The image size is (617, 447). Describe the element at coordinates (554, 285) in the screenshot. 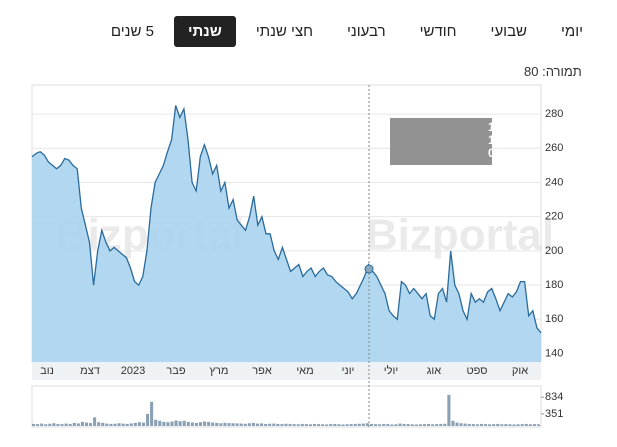

I see `y-tick-label: 180` at that location.